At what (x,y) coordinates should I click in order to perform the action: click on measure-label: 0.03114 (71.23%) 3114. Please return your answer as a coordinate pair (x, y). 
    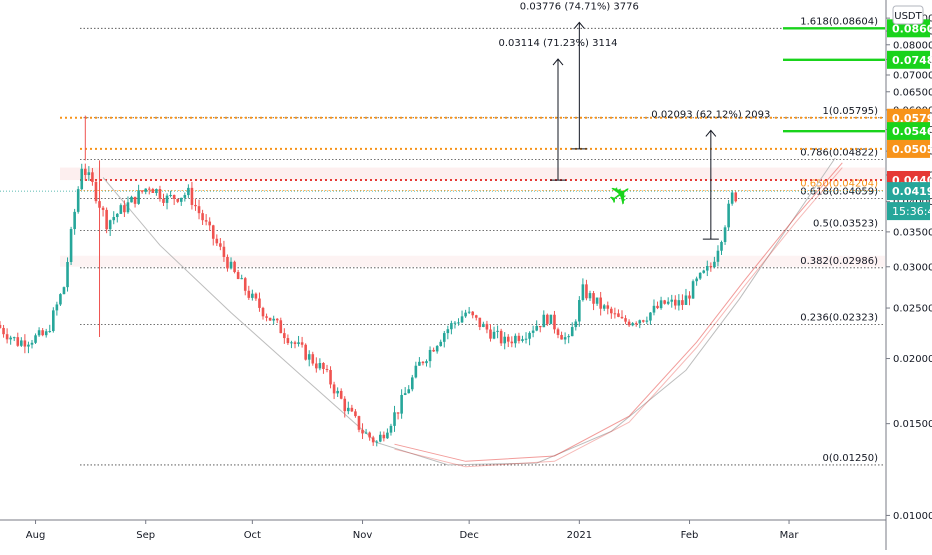
    Looking at the image, I should click on (557, 43).